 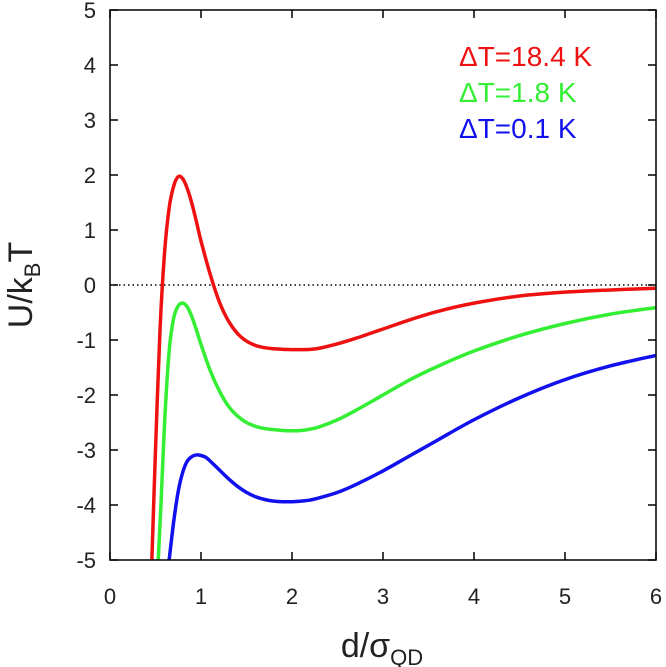 I want to click on y-tick-label: 3, so click(x=90, y=120).